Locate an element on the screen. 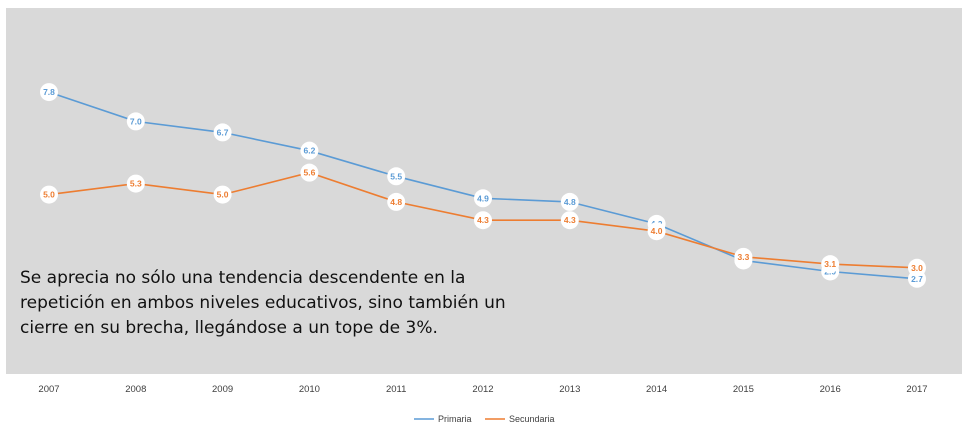  data-label-secundaria: 3.3 is located at coordinates (743, 257).